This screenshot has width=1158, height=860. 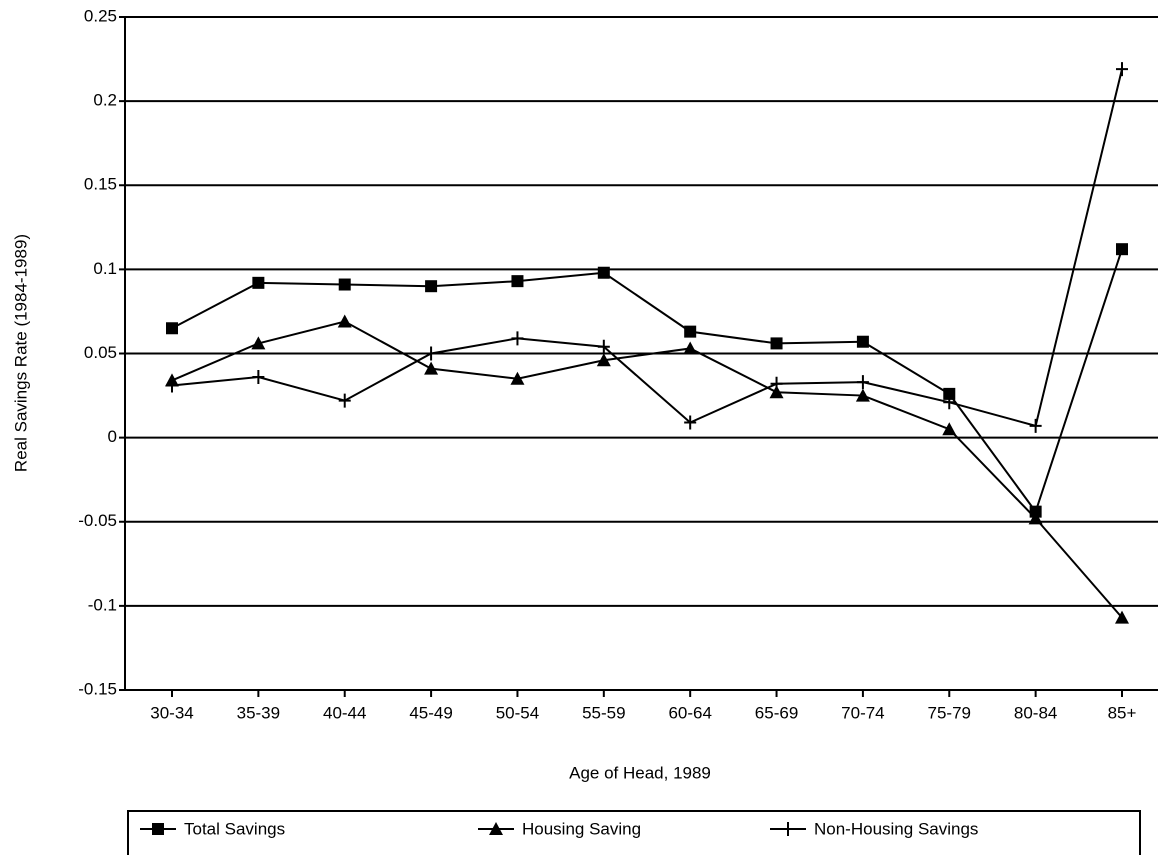 What do you see at coordinates (862, 712) in the screenshot?
I see `x-tick-label: 70-74` at bounding box center [862, 712].